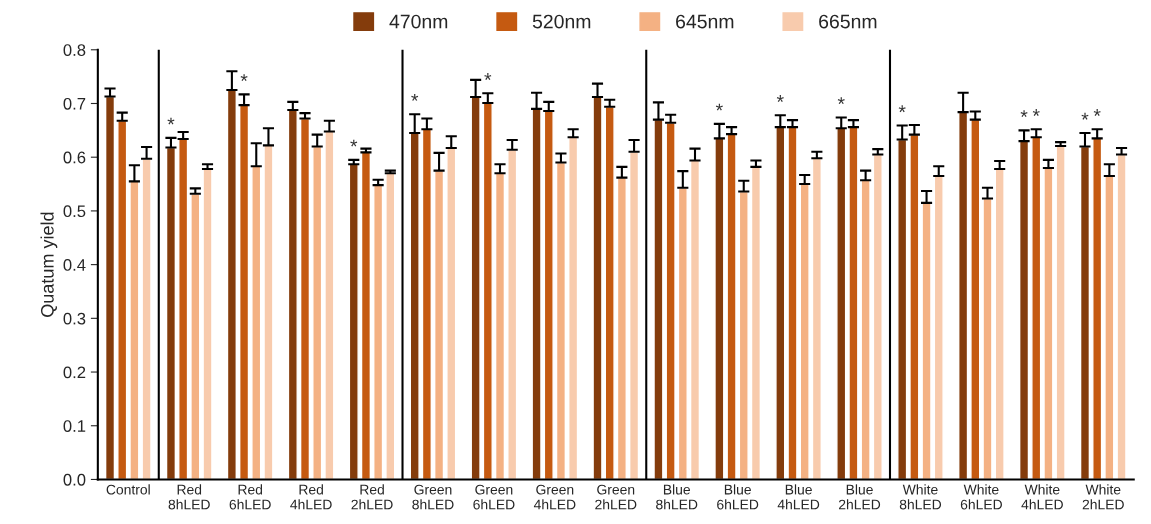 The width and height of the screenshot is (1151, 524). I want to click on y-tick-label: 0.6, so click(74, 157).